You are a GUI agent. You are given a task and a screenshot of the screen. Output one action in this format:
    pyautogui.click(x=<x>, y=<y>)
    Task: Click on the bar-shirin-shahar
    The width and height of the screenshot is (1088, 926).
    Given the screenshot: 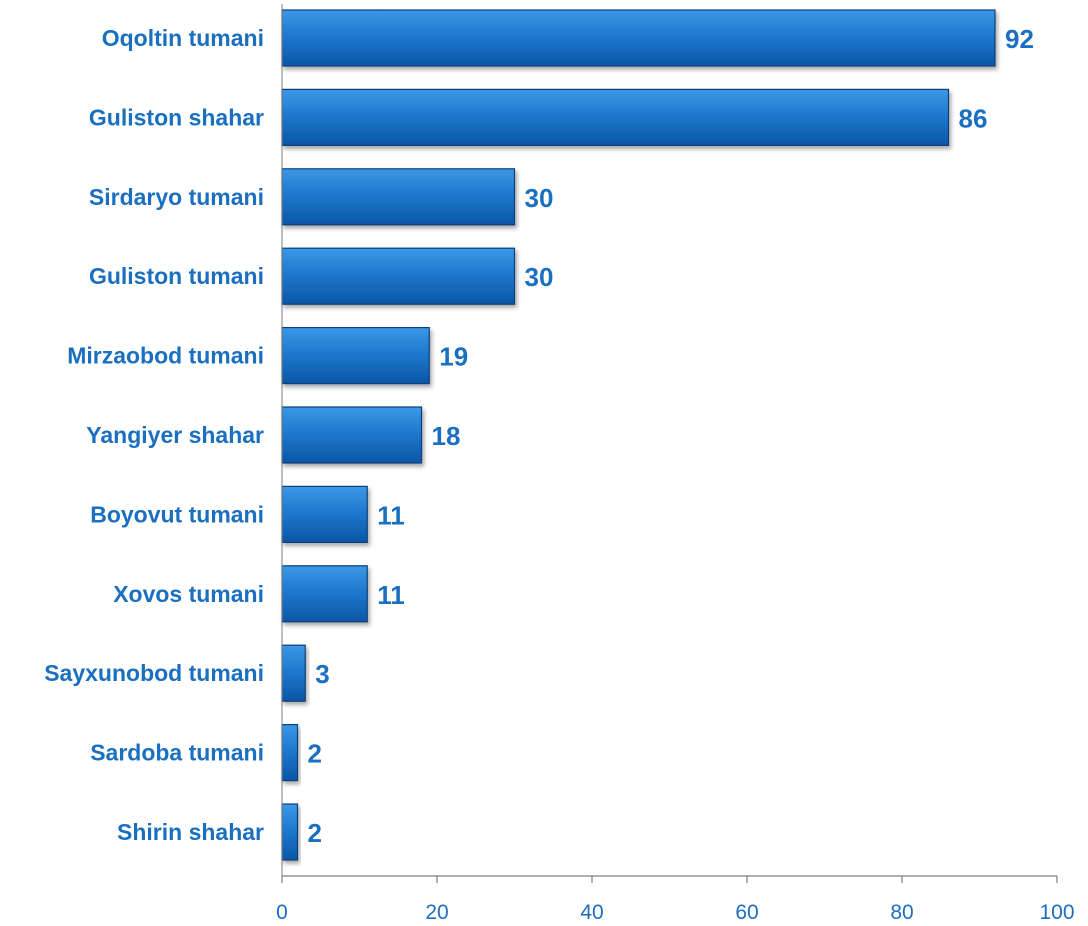 What is the action you would take?
    pyautogui.click(x=290, y=832)
    